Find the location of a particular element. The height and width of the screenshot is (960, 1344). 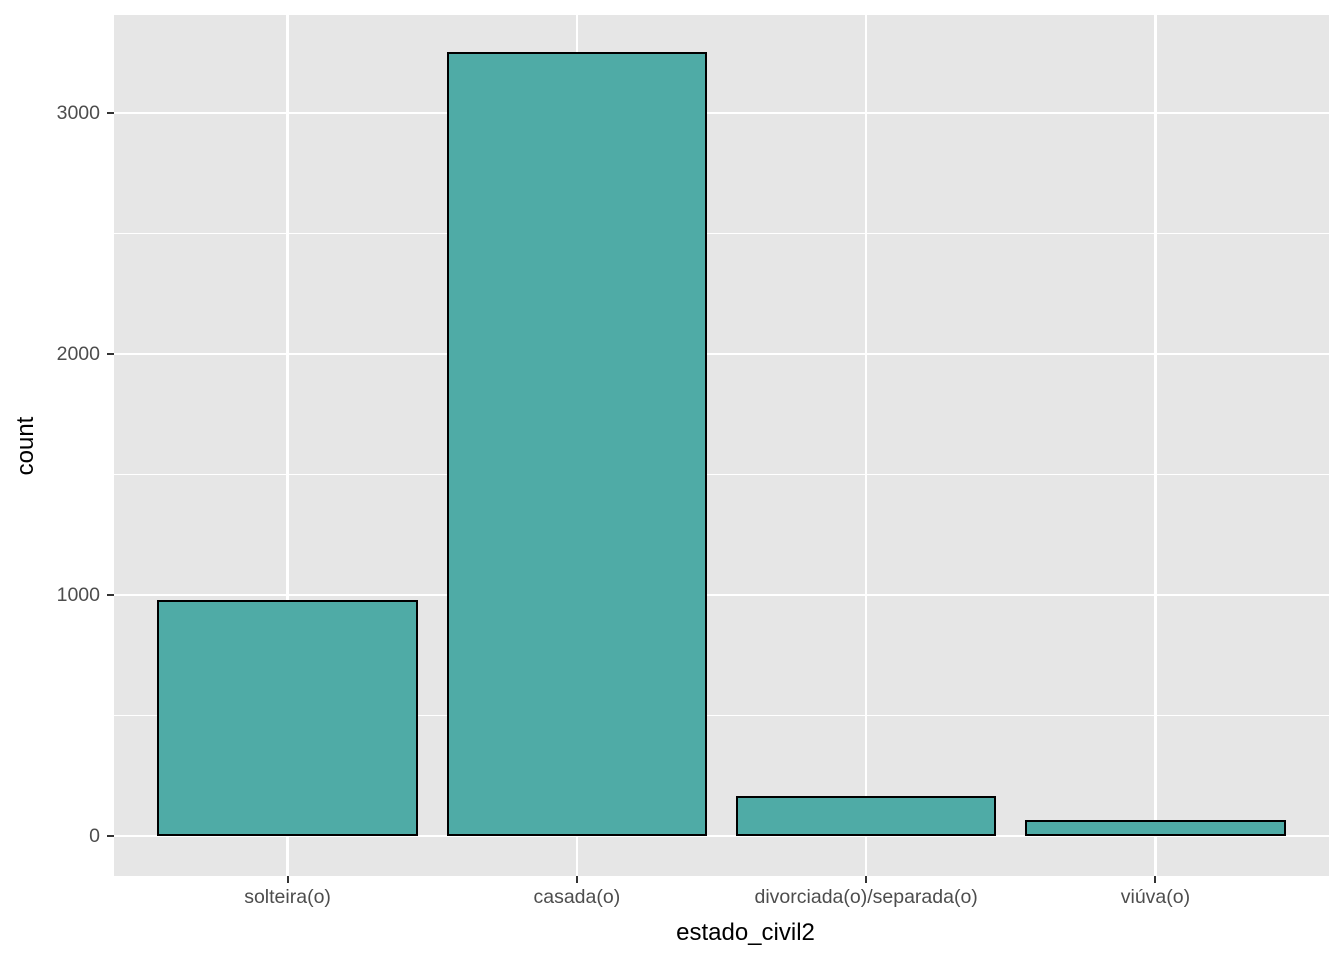

x-tick-label: divorciada(o)/separada(o) is located at coordinates (866, 897).